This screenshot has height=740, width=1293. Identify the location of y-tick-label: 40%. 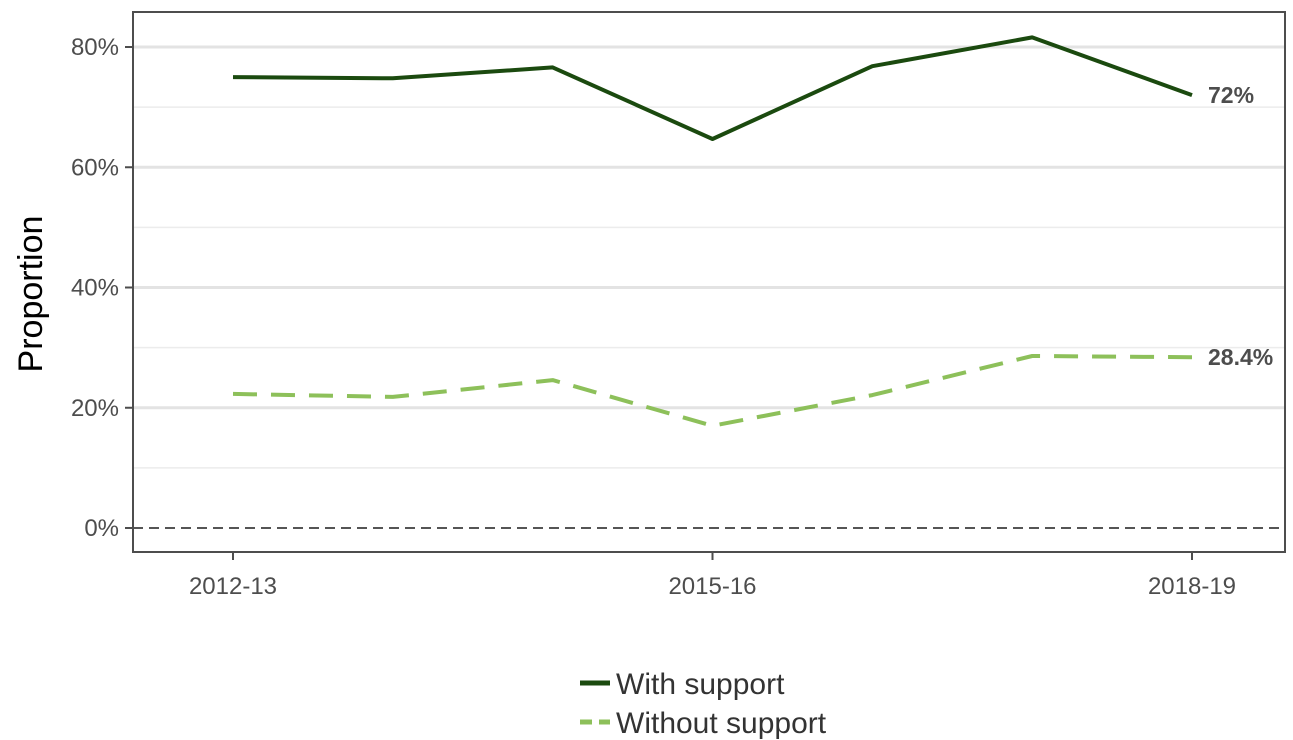
(95, 288).